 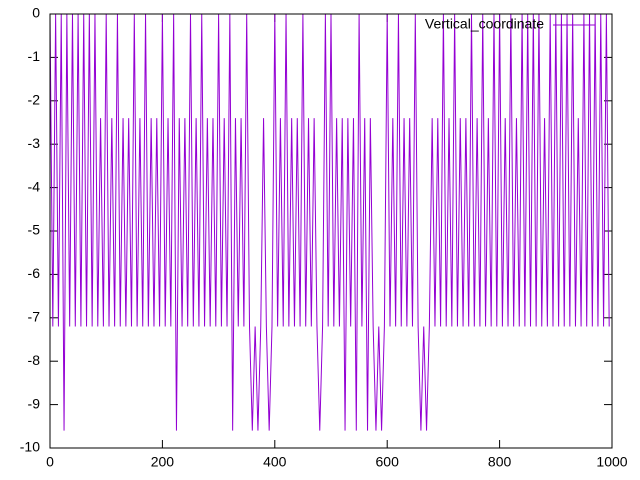 What do you see at coordinates (611, 462) in the screenshot?
I see `x-tick-label: 1000` at bounding box center [611, 462].